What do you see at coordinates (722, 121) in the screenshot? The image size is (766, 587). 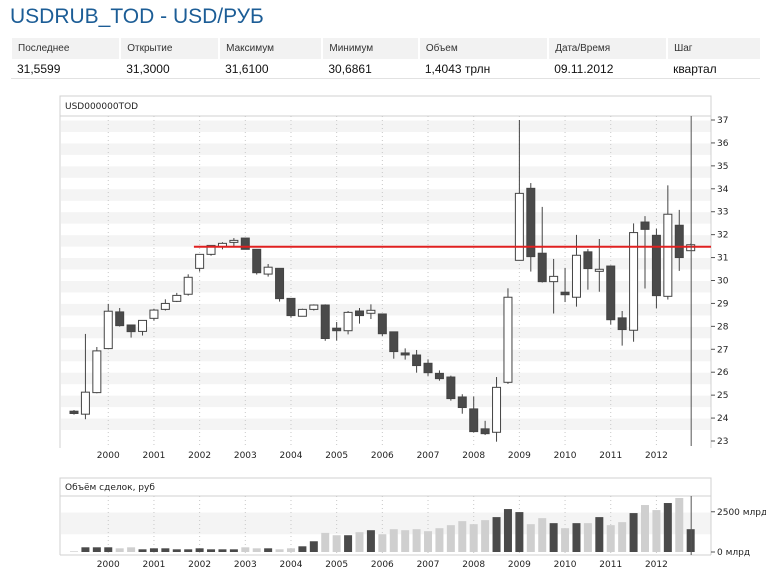 I see `y-tick-label: 37` at bounding box center [722, 121].